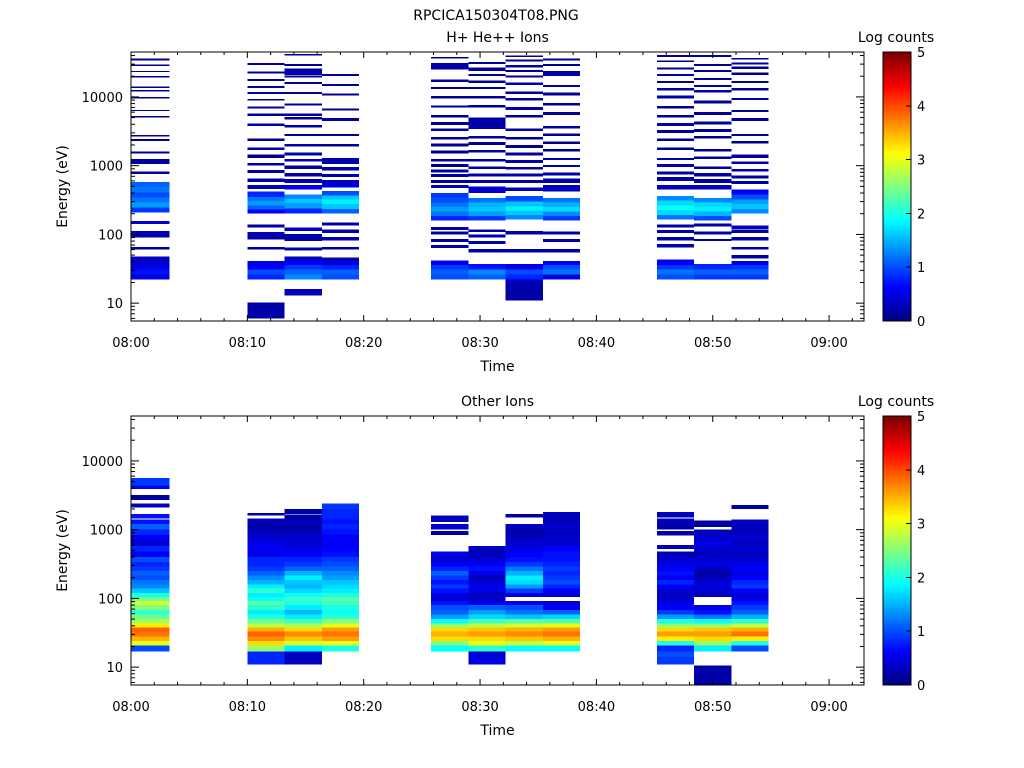 This screenshot has width=1024, height=768. Describe the element at coordinates (487, 209) in the screenshot. I see `heatmap-cell-c5-r9` at that location.